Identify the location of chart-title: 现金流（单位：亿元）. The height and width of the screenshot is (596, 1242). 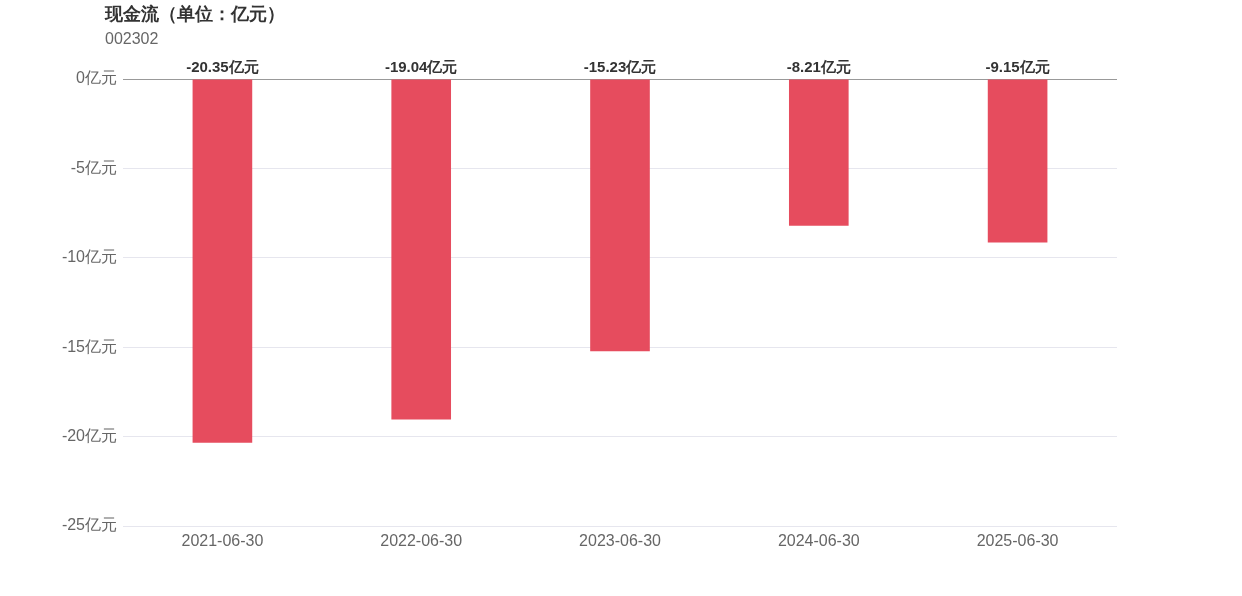
(195, 14).